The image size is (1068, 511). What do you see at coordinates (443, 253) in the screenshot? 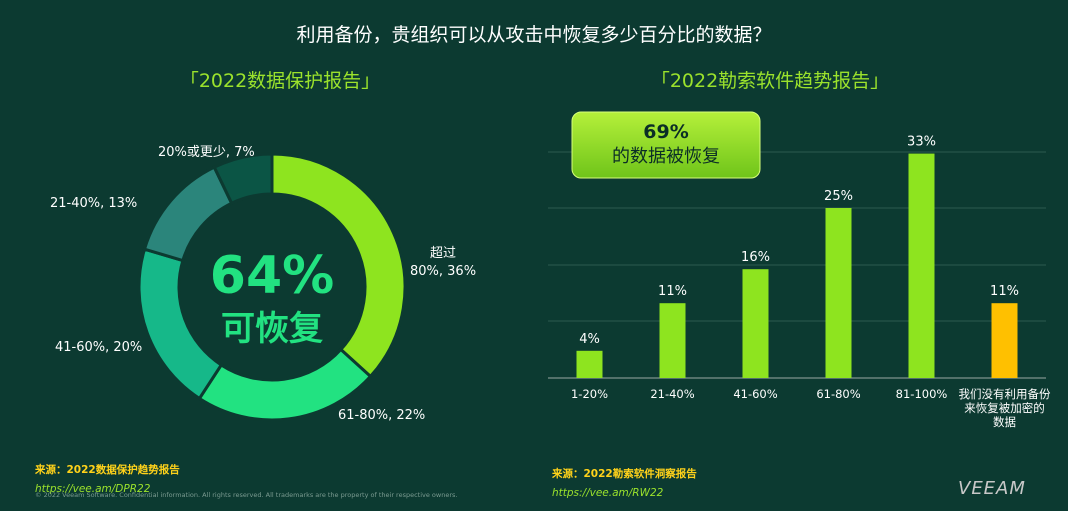
I see `donut-label: 超过` at bounding box center [443, 253].